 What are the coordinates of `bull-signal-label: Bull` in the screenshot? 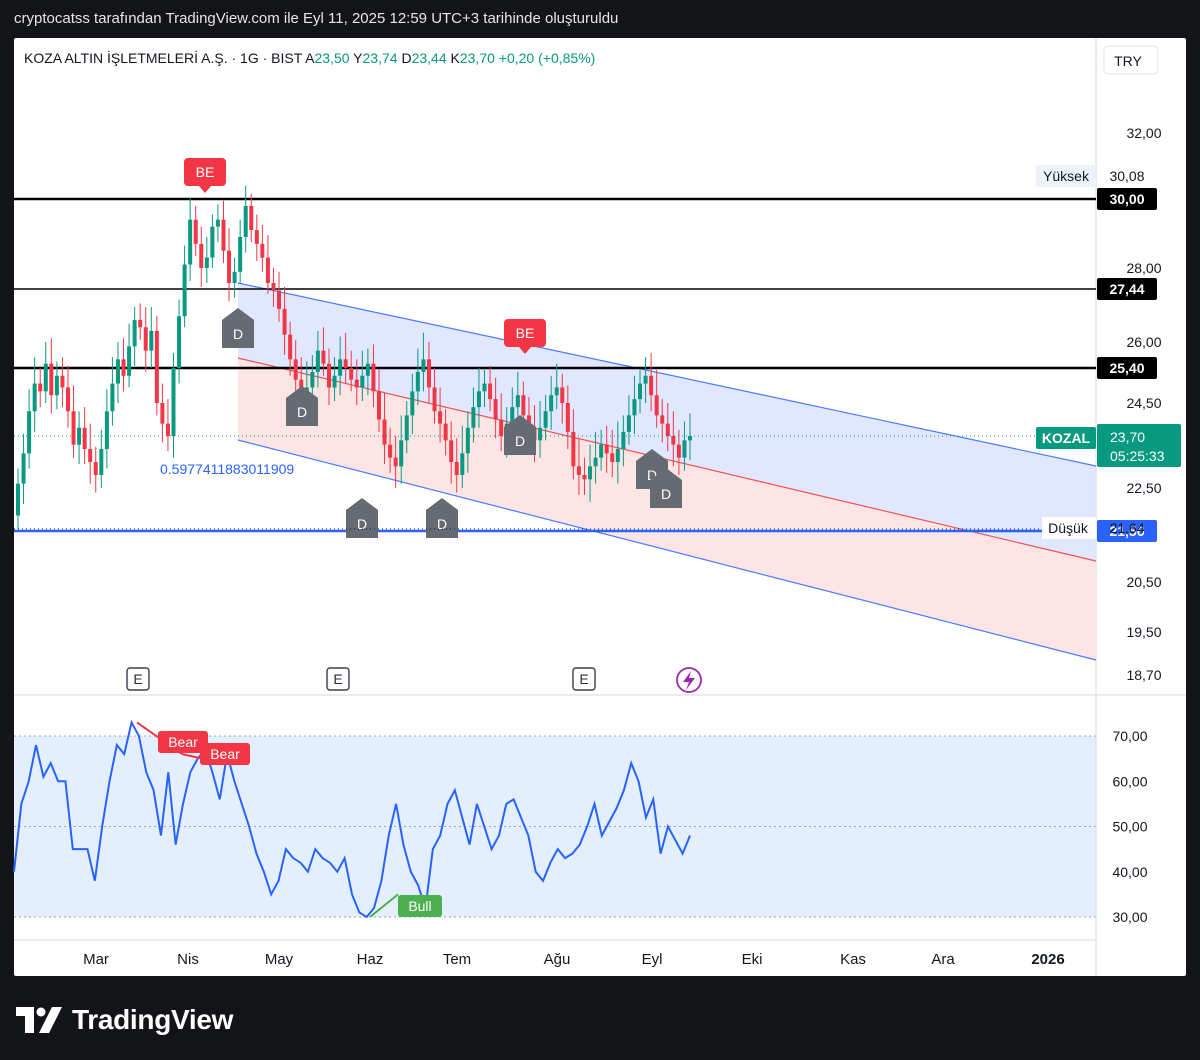 It's located at (419, 906).